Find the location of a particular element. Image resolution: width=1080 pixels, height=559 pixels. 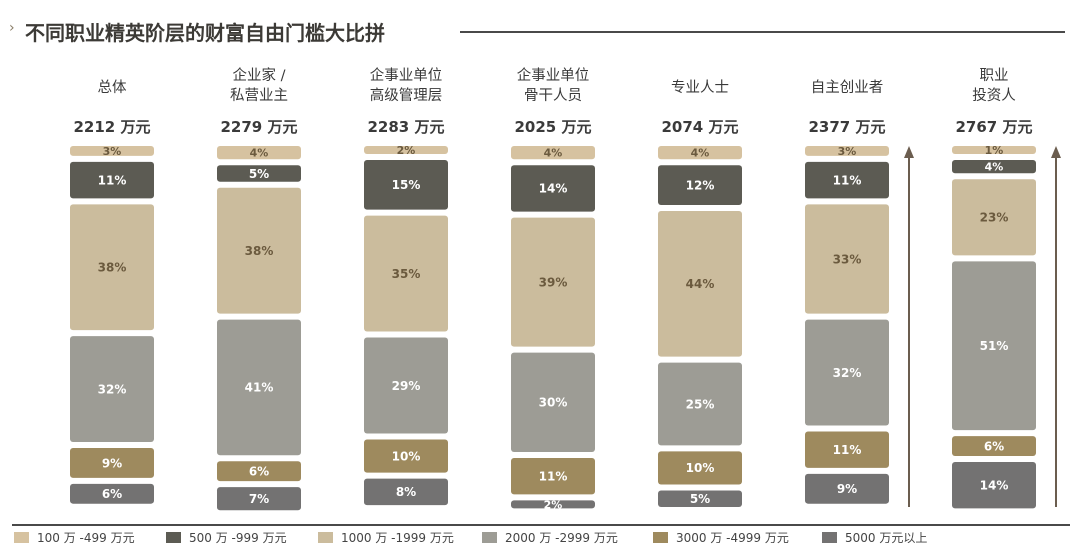

title-row: › 不同职业精英阶层的财富自由门槛大比拼 is located at coordinates (540, 30).